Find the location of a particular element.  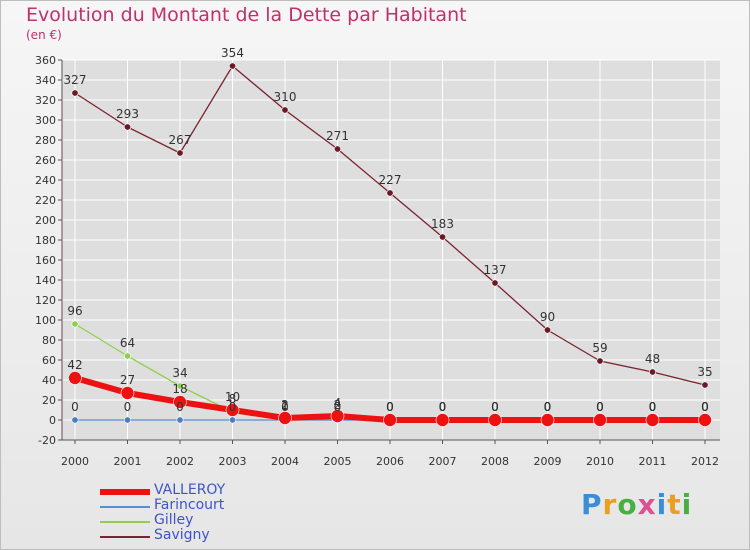

data-label-savigny: 310 is located at coordinates (285, 97).